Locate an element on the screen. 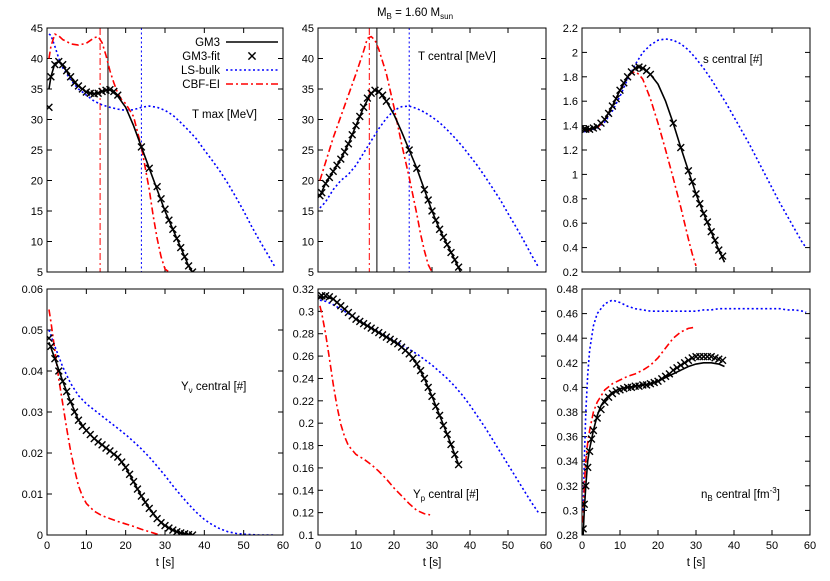 The height and width of the screenshot is (581, 830). plot-area is located at coordinates (429, 150).